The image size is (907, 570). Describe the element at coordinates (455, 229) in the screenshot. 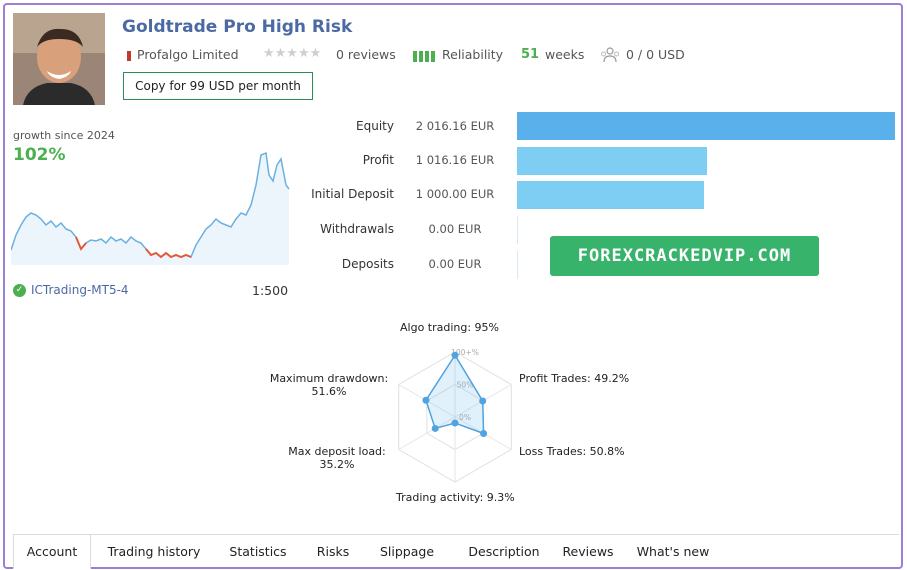

I see `metric-value-withdrawals: 0.00 EUR` at that location.